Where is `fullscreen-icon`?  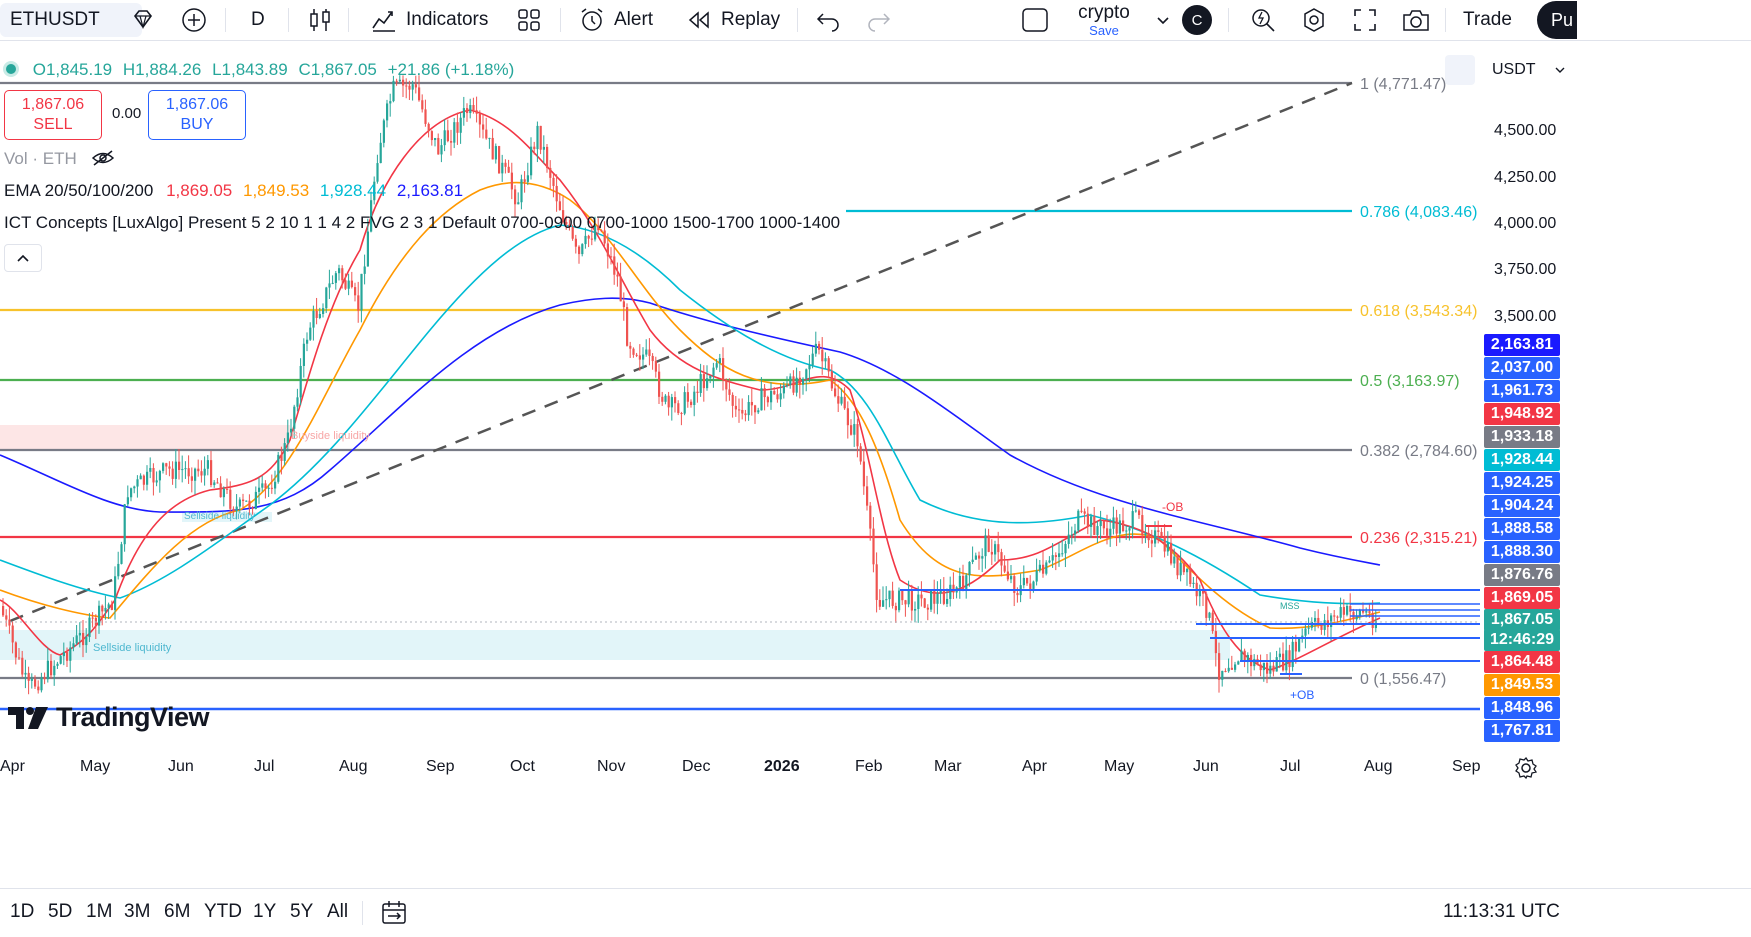
fullscreen-icon is located at coordinates (1365, 20).